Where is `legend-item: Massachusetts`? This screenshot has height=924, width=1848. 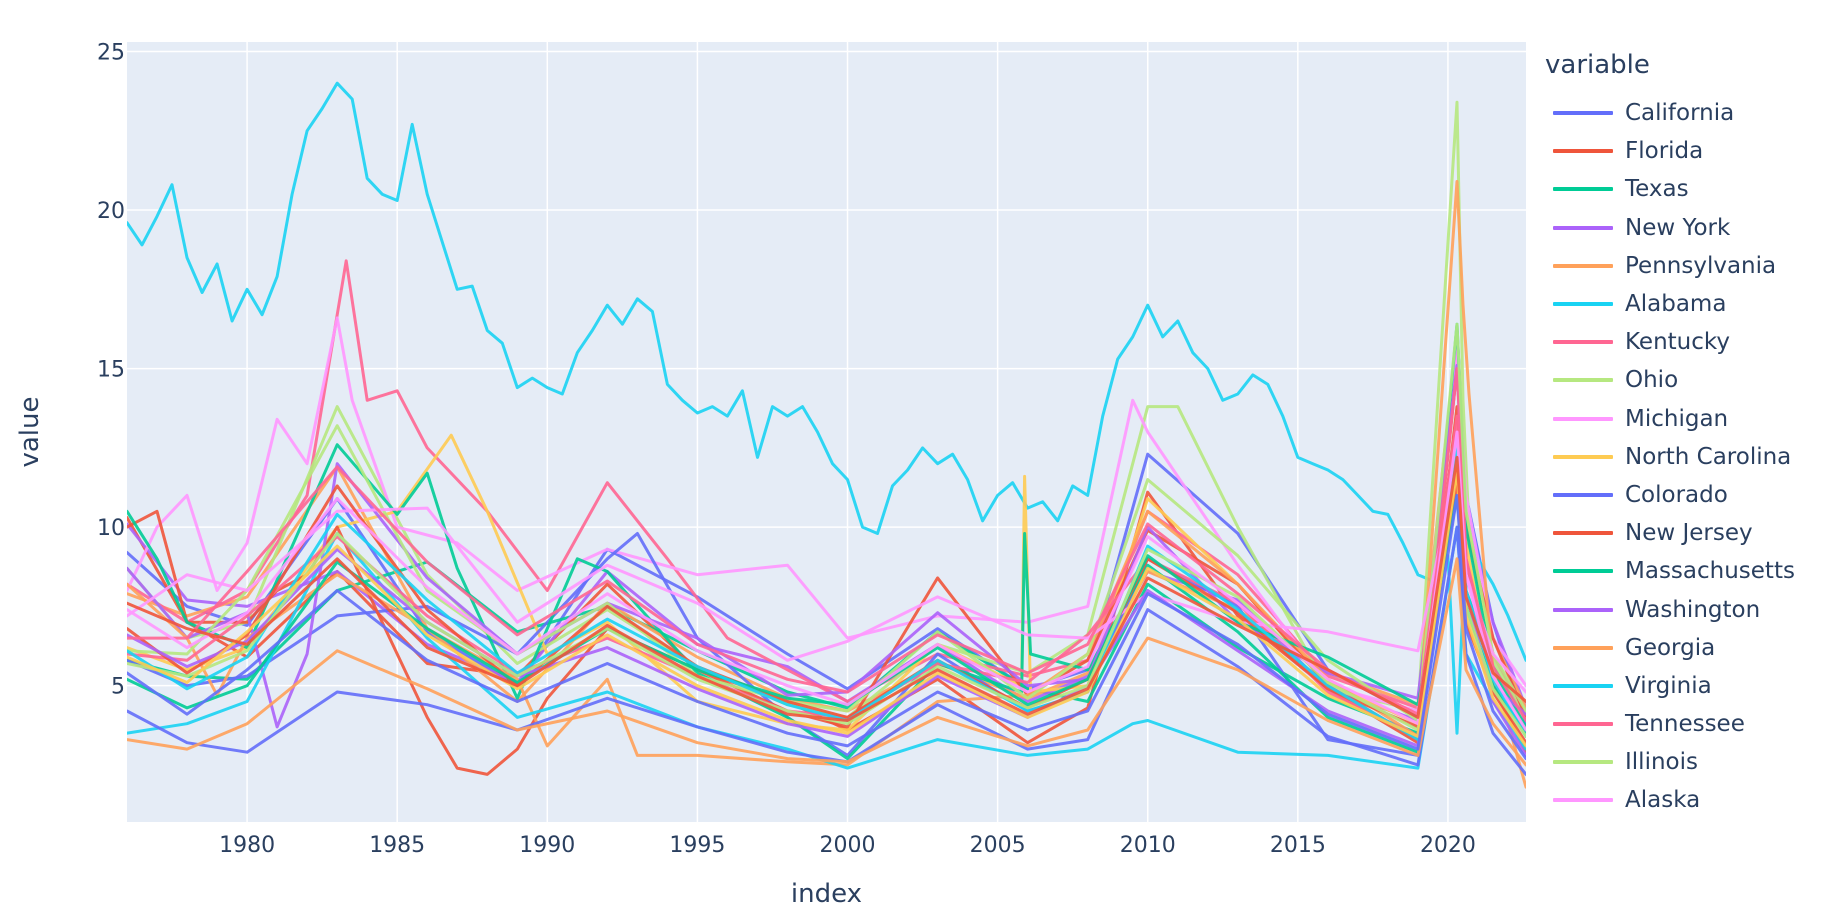
legend-item: Massachusetts is located at coordinates (1690, 571).